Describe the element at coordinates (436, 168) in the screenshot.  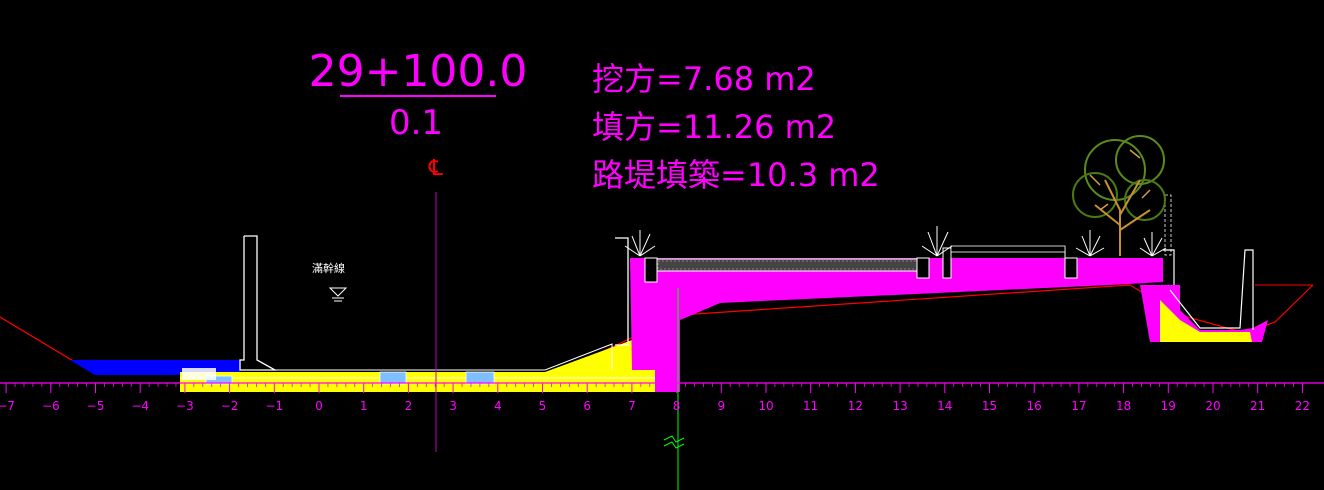
I see `centerline-symbol: ℄` at that location.